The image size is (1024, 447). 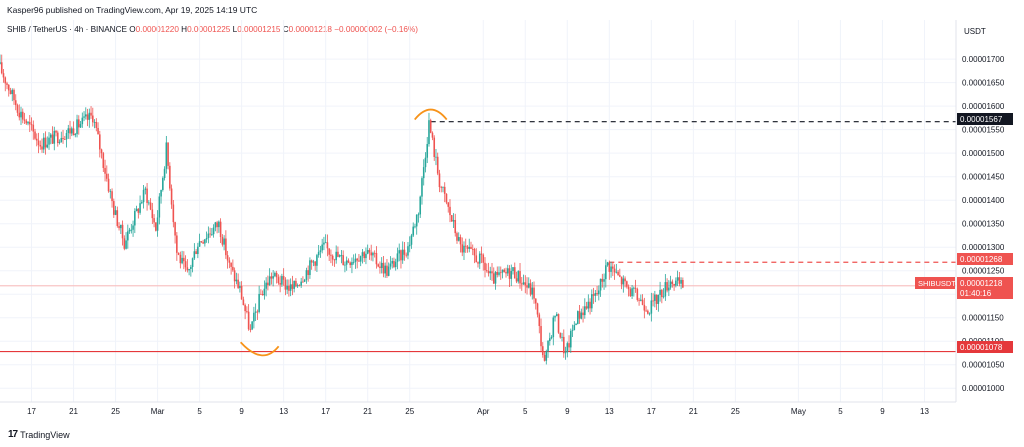 What do you see at coordinates (199, 411) in the screenshot?
I see `time-tick-label: 5` at bounding box center [199, 411].